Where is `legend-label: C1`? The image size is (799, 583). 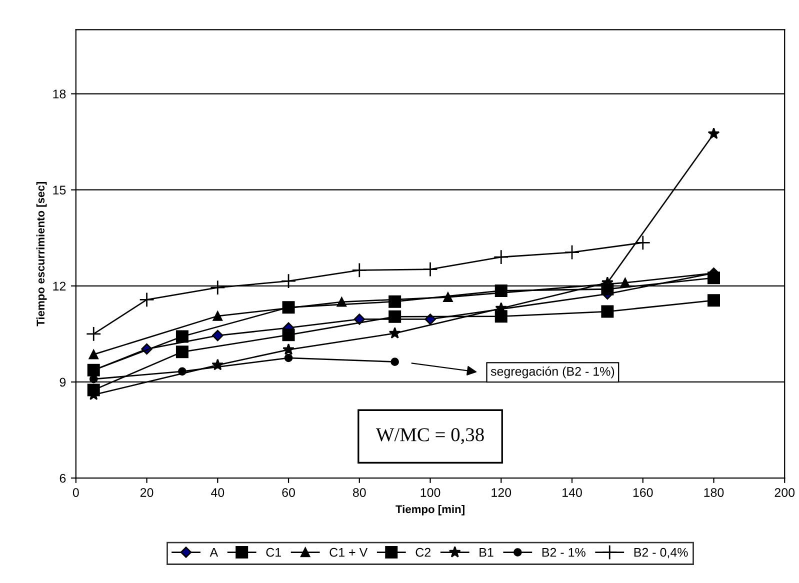
legend-label: C1 is located at coordinates (273, 552).